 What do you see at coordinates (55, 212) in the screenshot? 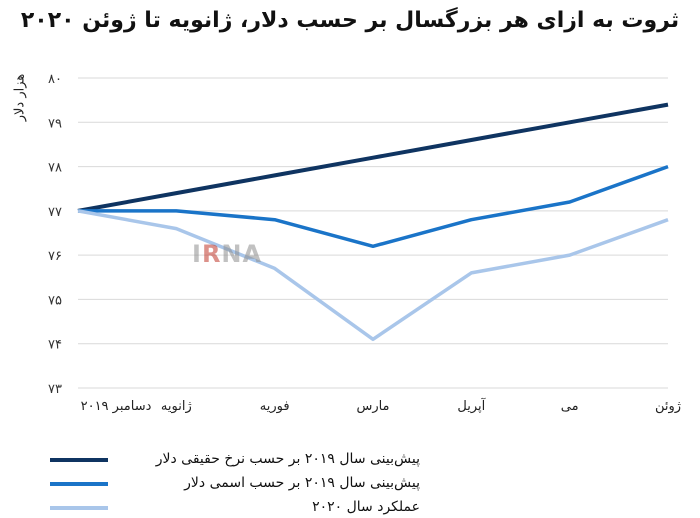
I see `y-tick-label: ۷۷` at bounding box center [55, 212].